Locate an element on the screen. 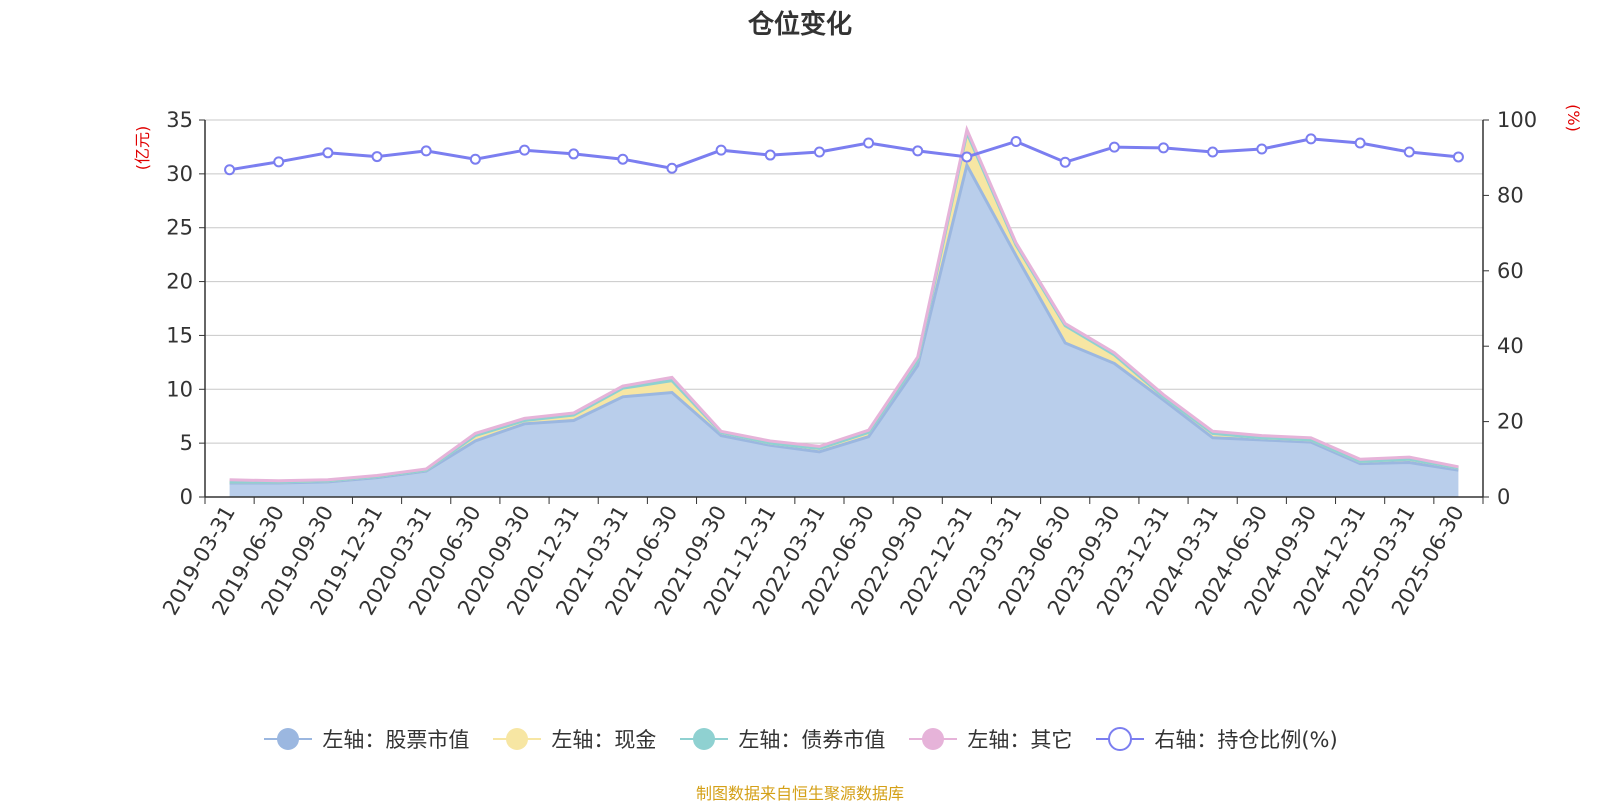  left-axis-tick-label: 0 is located at coordinates (186, 497).